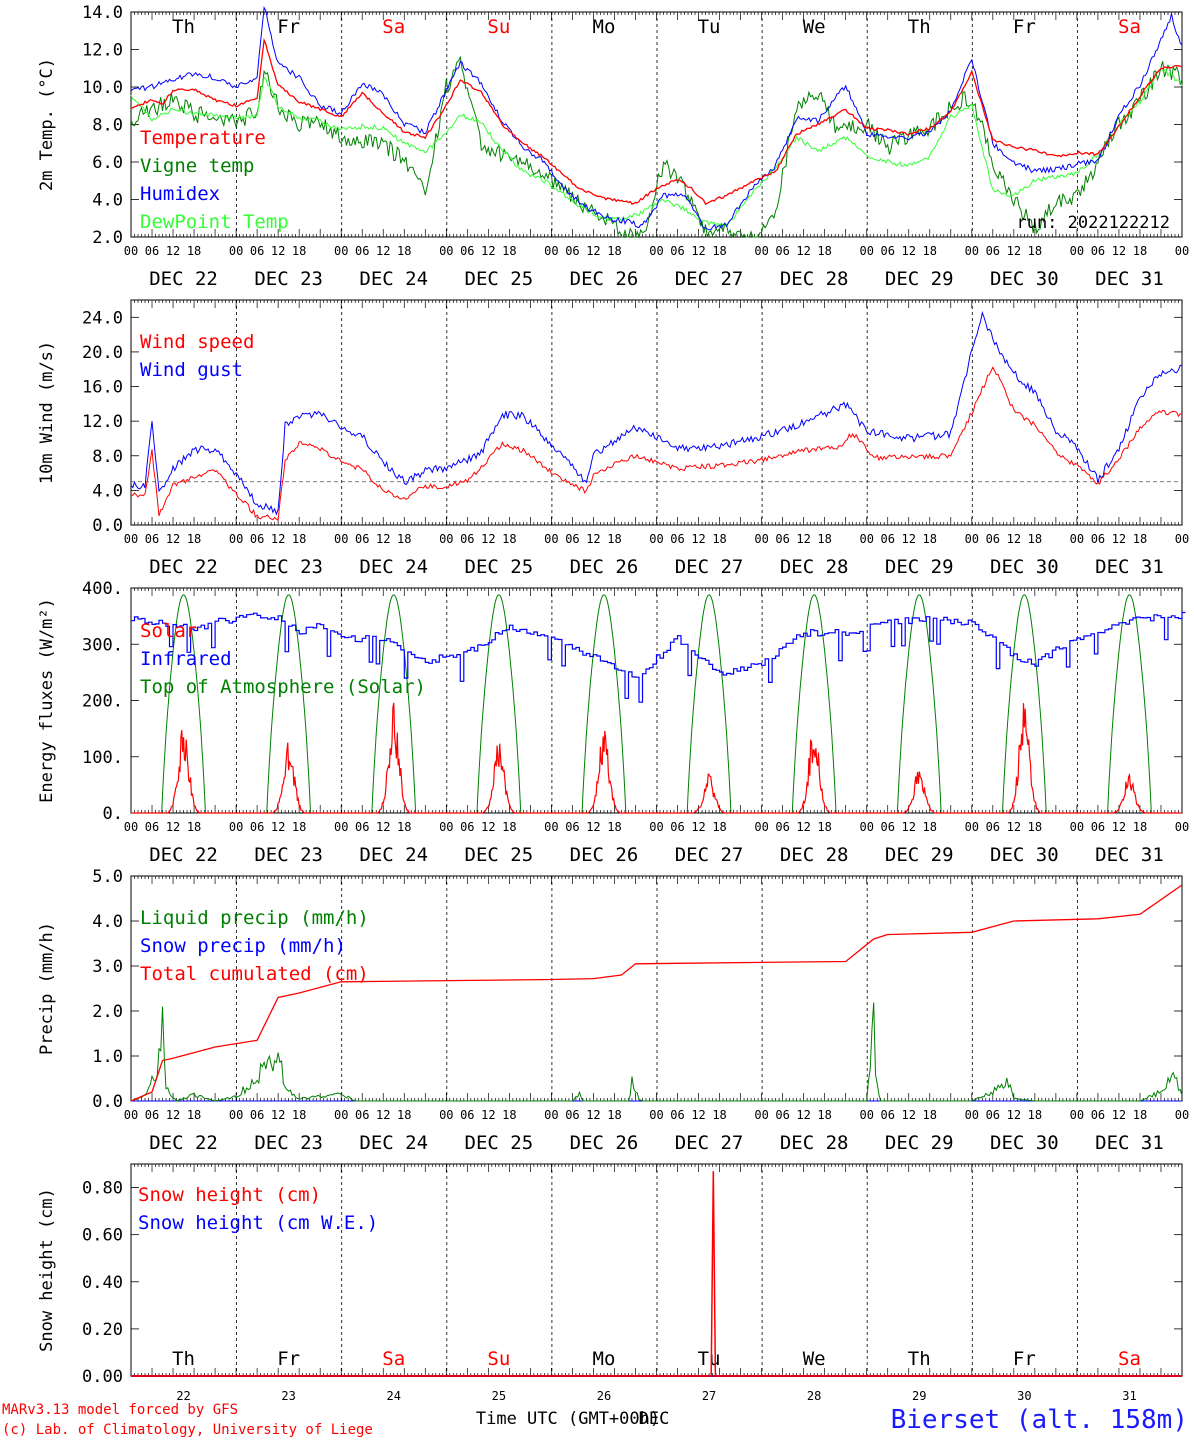  I want to click on day-number-label: 26, so click(604, 1396).